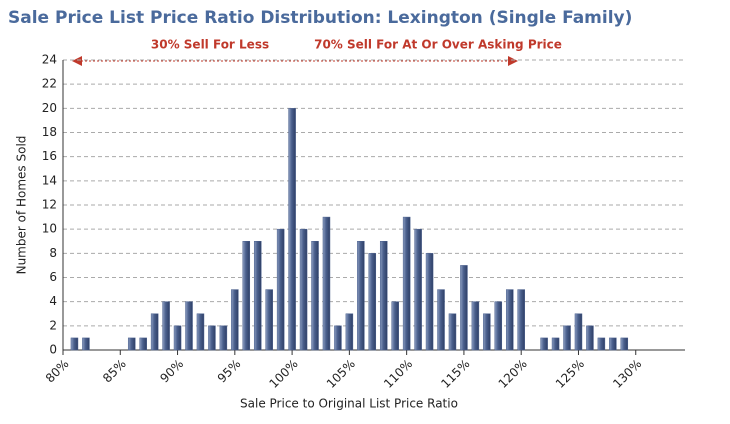 This screenshot has height=424, width=730. I want to click on x-tick-label: 95%, so click(229, 371).